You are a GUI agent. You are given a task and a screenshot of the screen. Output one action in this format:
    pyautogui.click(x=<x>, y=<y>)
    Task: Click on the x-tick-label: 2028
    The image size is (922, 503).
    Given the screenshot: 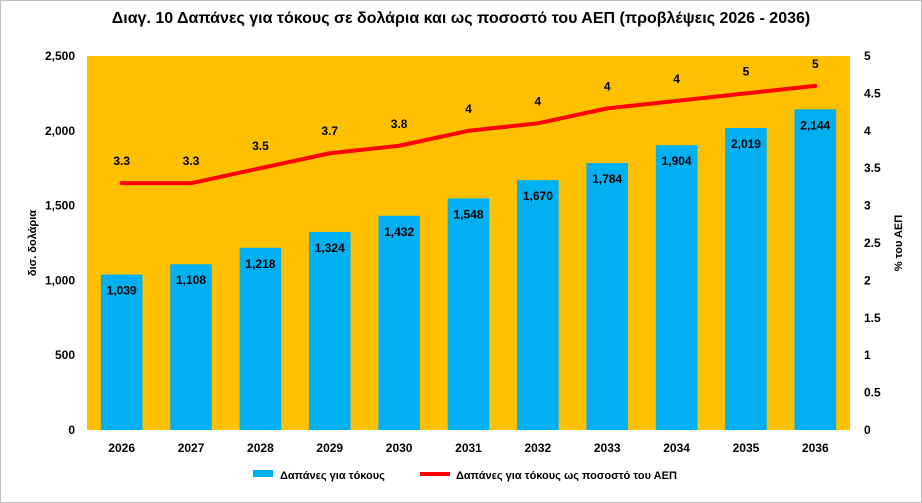 What is the action you would take?
    pyautogui.click(x=260, y=448)
    